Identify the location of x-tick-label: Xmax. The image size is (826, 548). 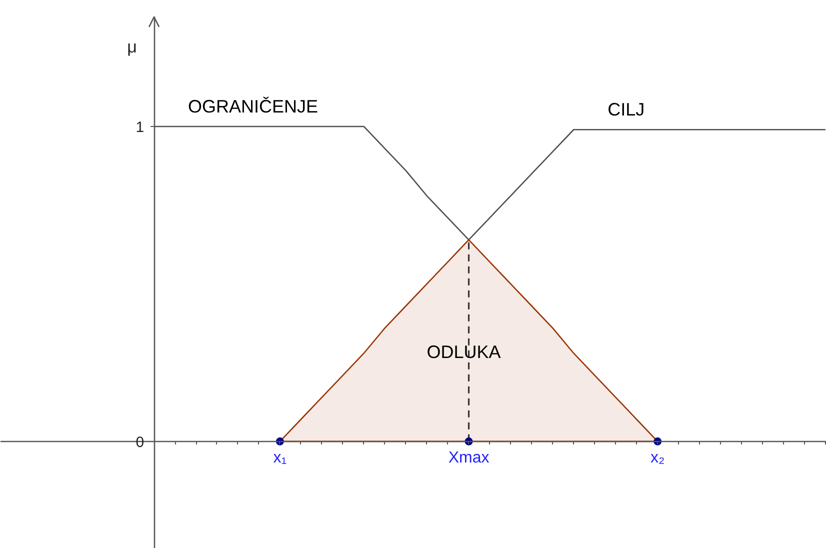
(469, 457).